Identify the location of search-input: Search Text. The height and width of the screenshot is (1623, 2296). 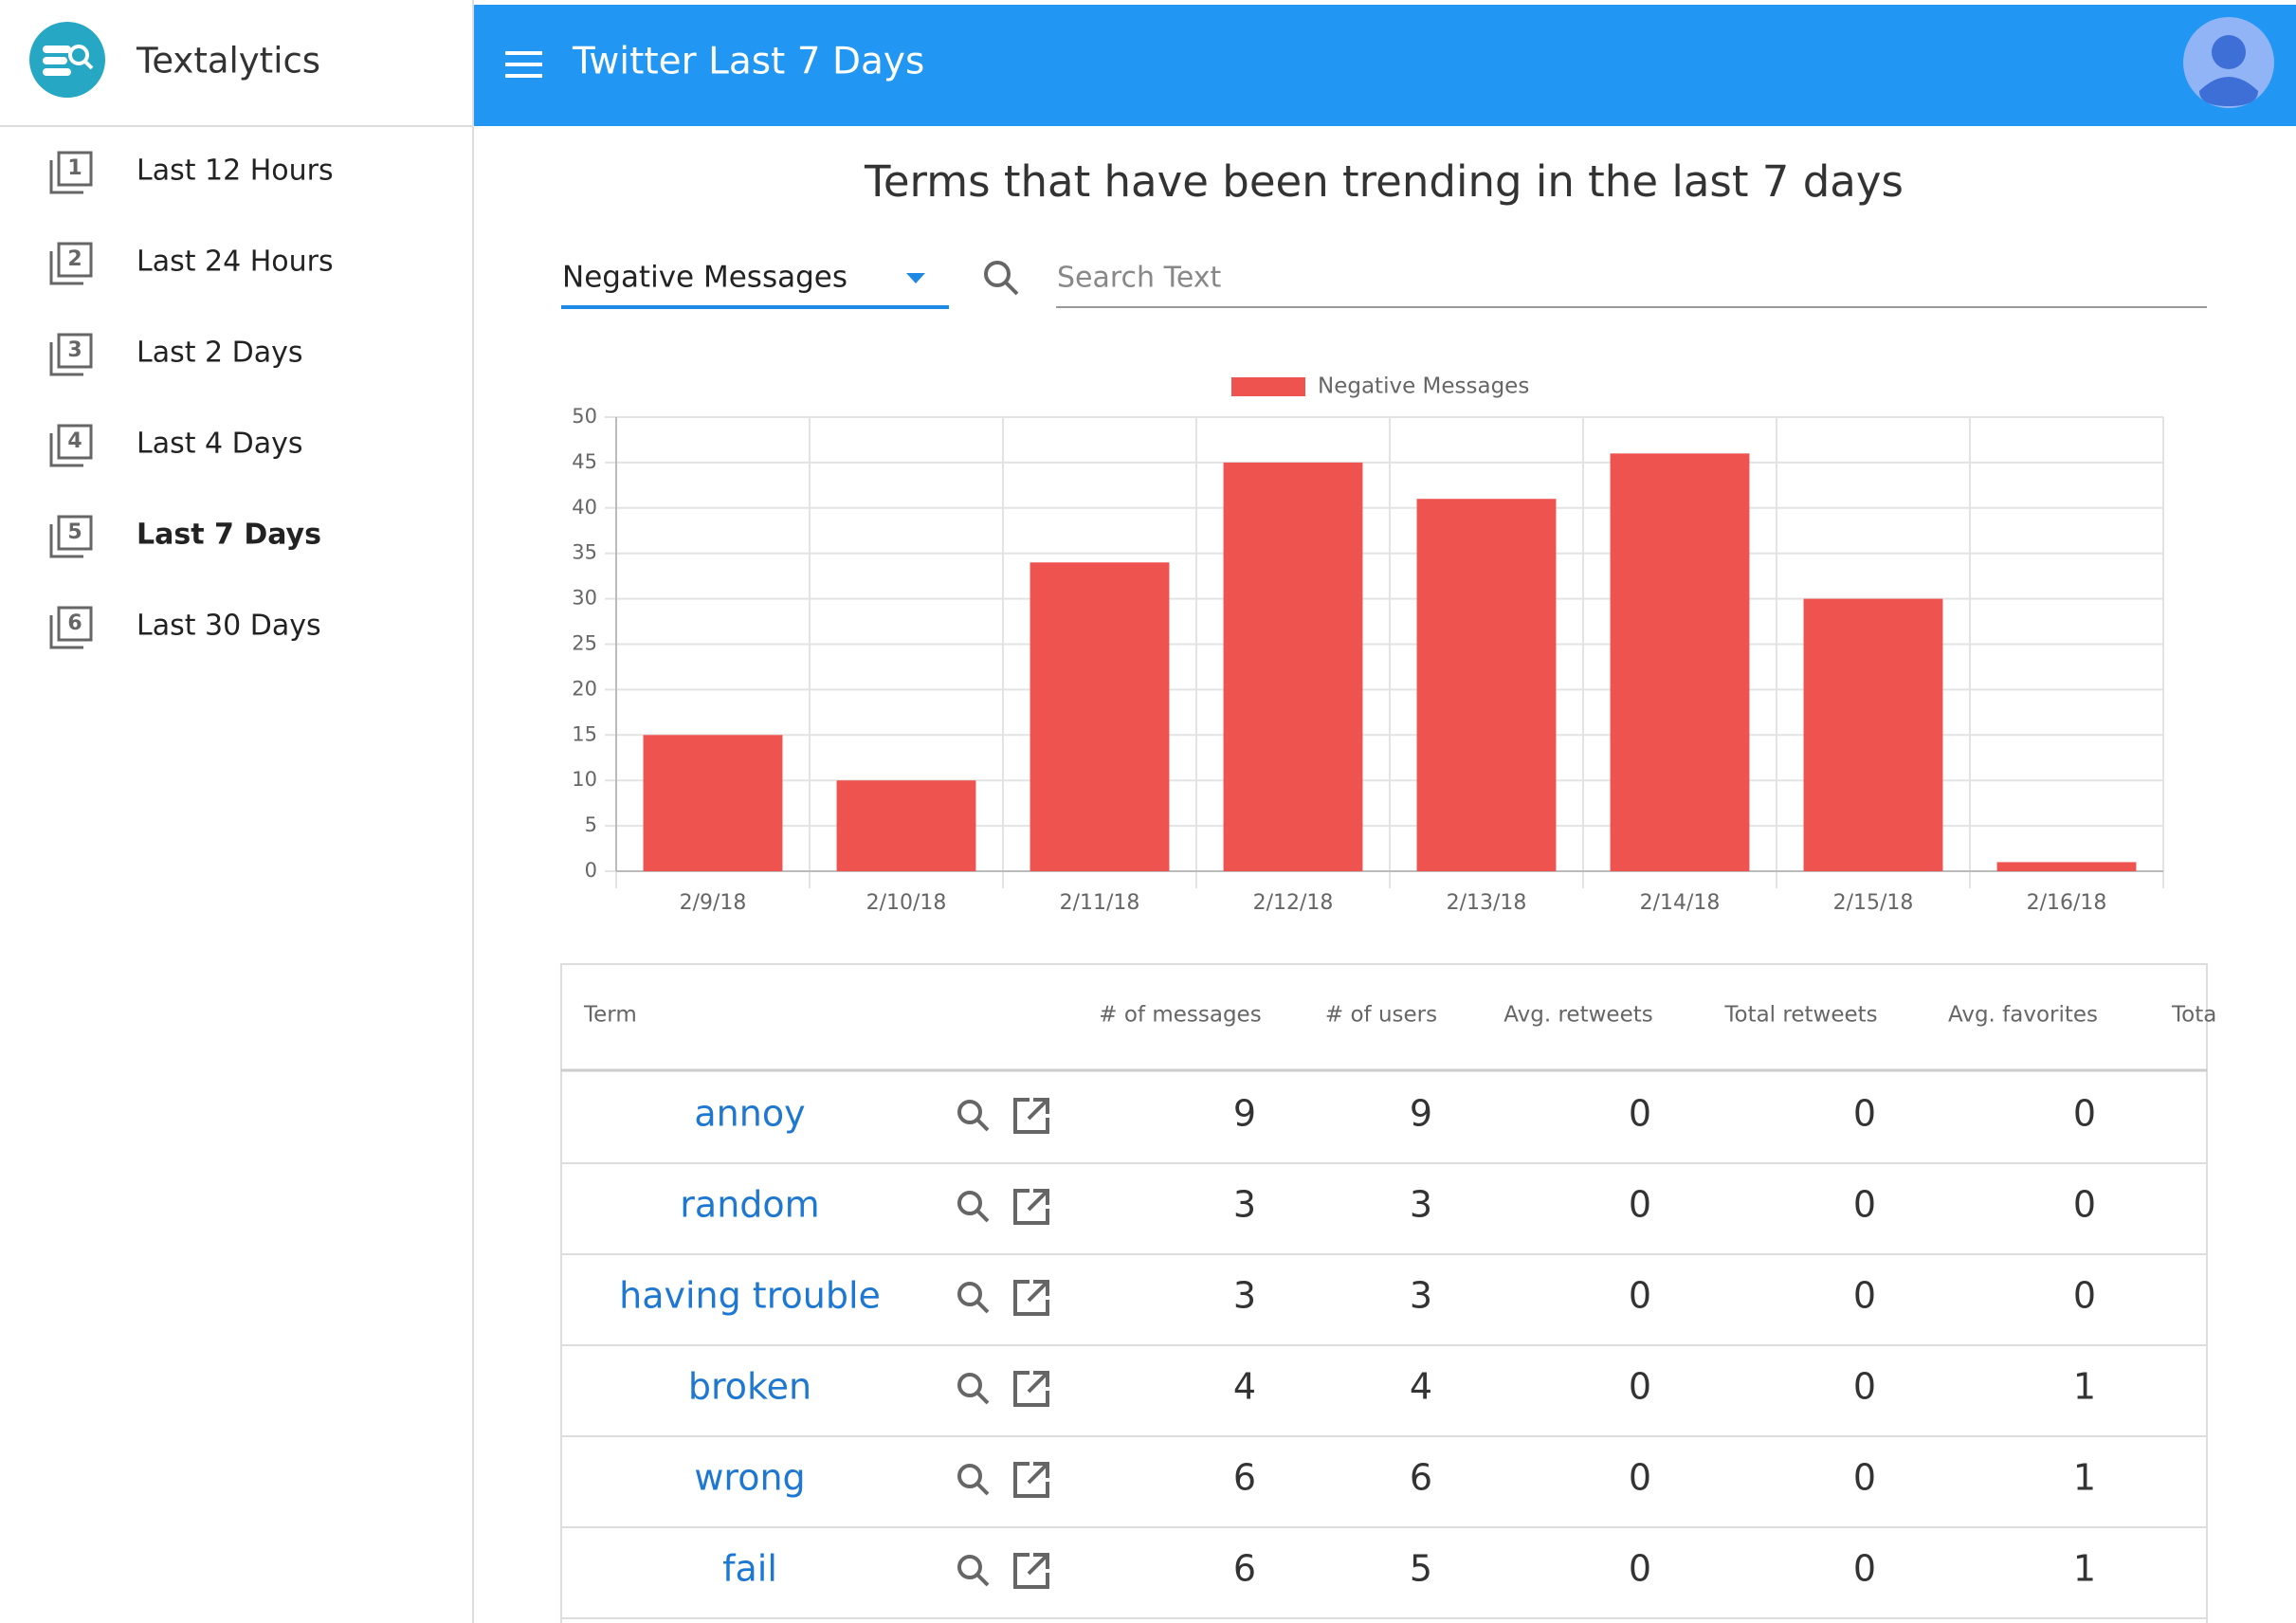
(1139, 278).